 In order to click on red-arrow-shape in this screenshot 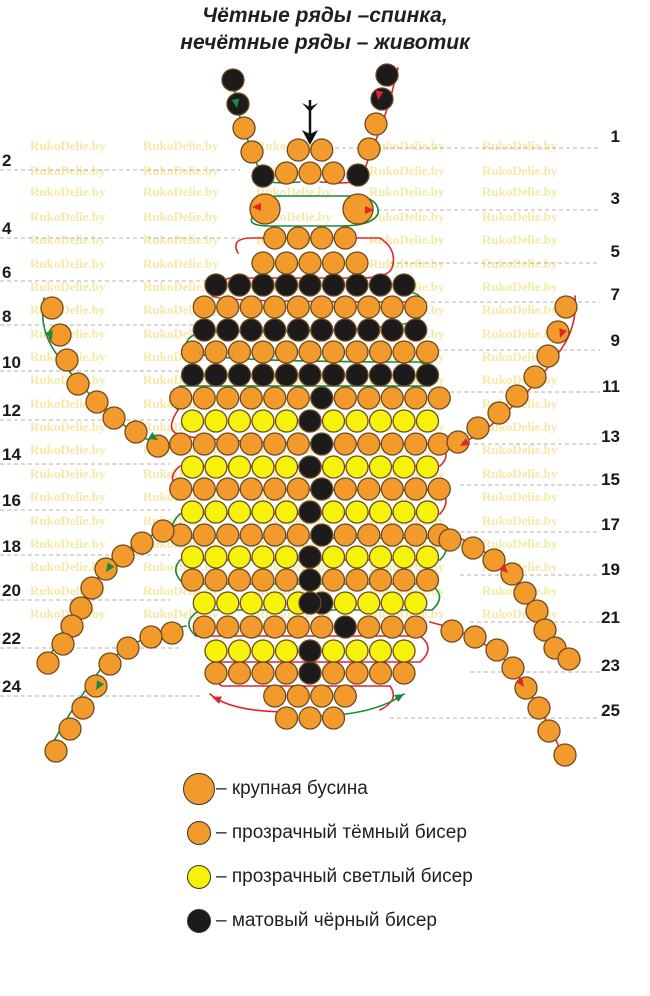, I will do `click(465, 442)`.